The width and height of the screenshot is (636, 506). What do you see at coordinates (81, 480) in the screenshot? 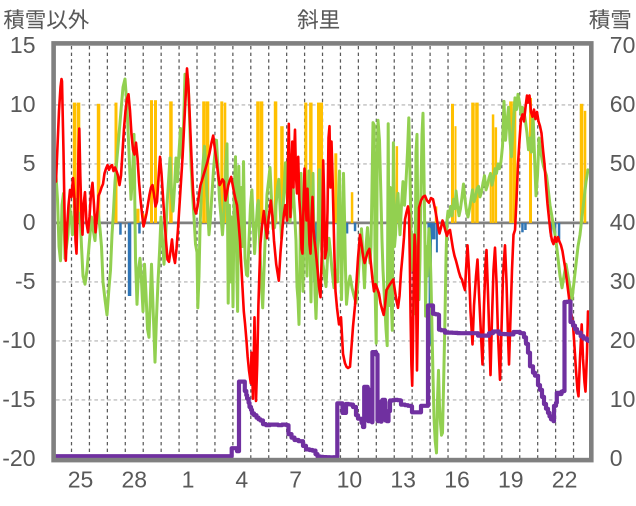
I see `svg-text: 25` at bounding box center [81, 480].